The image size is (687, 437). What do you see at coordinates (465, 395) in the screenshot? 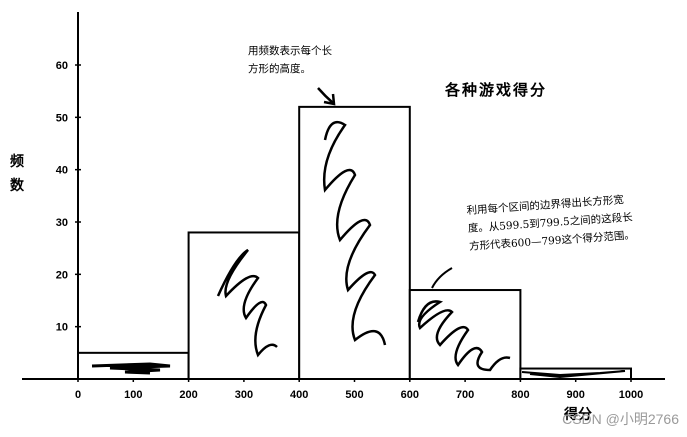
I see `x-tick-label: 700` at bounding box center [465, 395].